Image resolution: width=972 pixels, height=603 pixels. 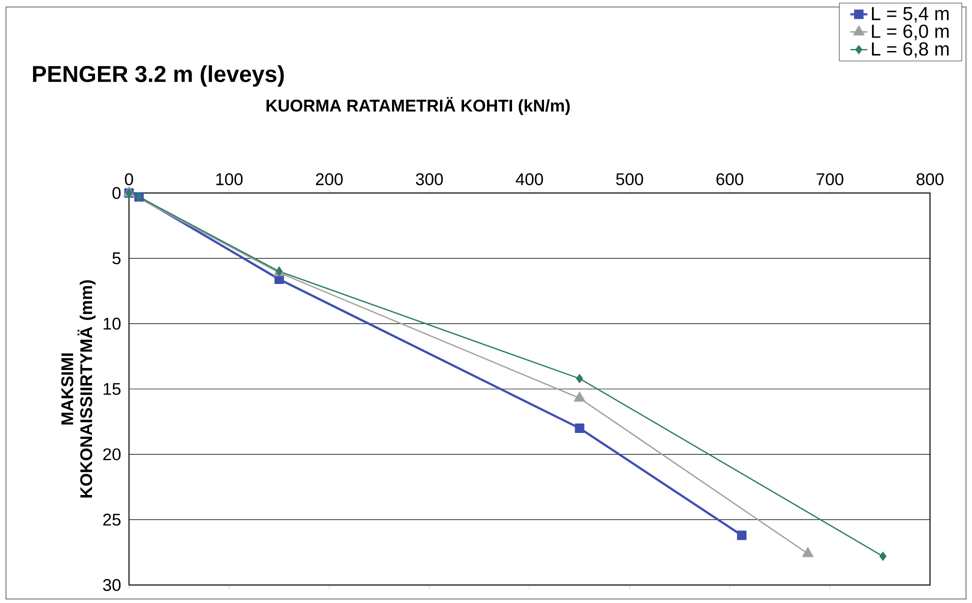 What do you see at coordinates (112, 585) in the screenshot?
I see `y-tick-label: 30` at bounding box center [112, 585].